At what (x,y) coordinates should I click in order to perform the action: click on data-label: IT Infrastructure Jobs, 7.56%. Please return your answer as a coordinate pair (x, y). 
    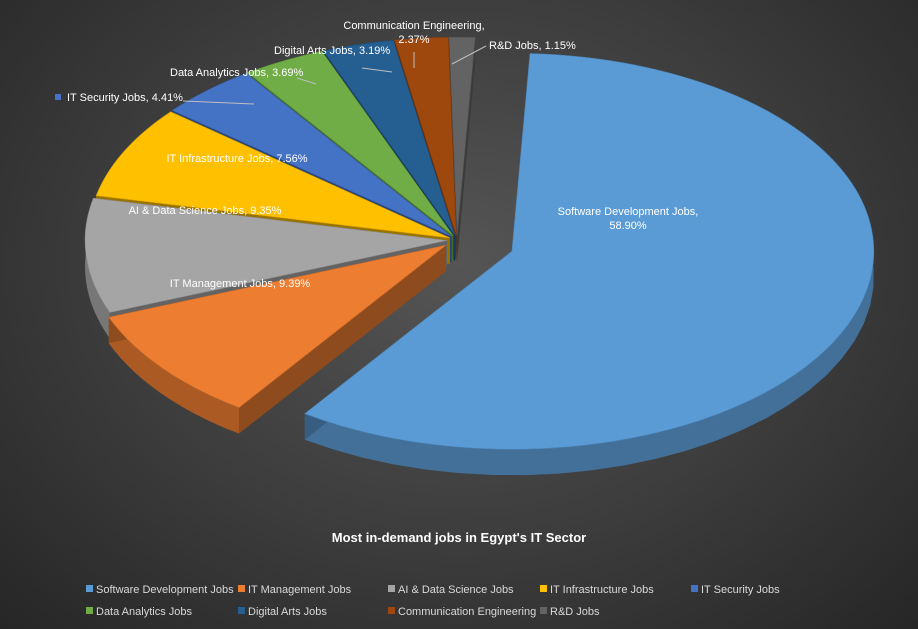
    Looking at the image, I should click on (236, 159).